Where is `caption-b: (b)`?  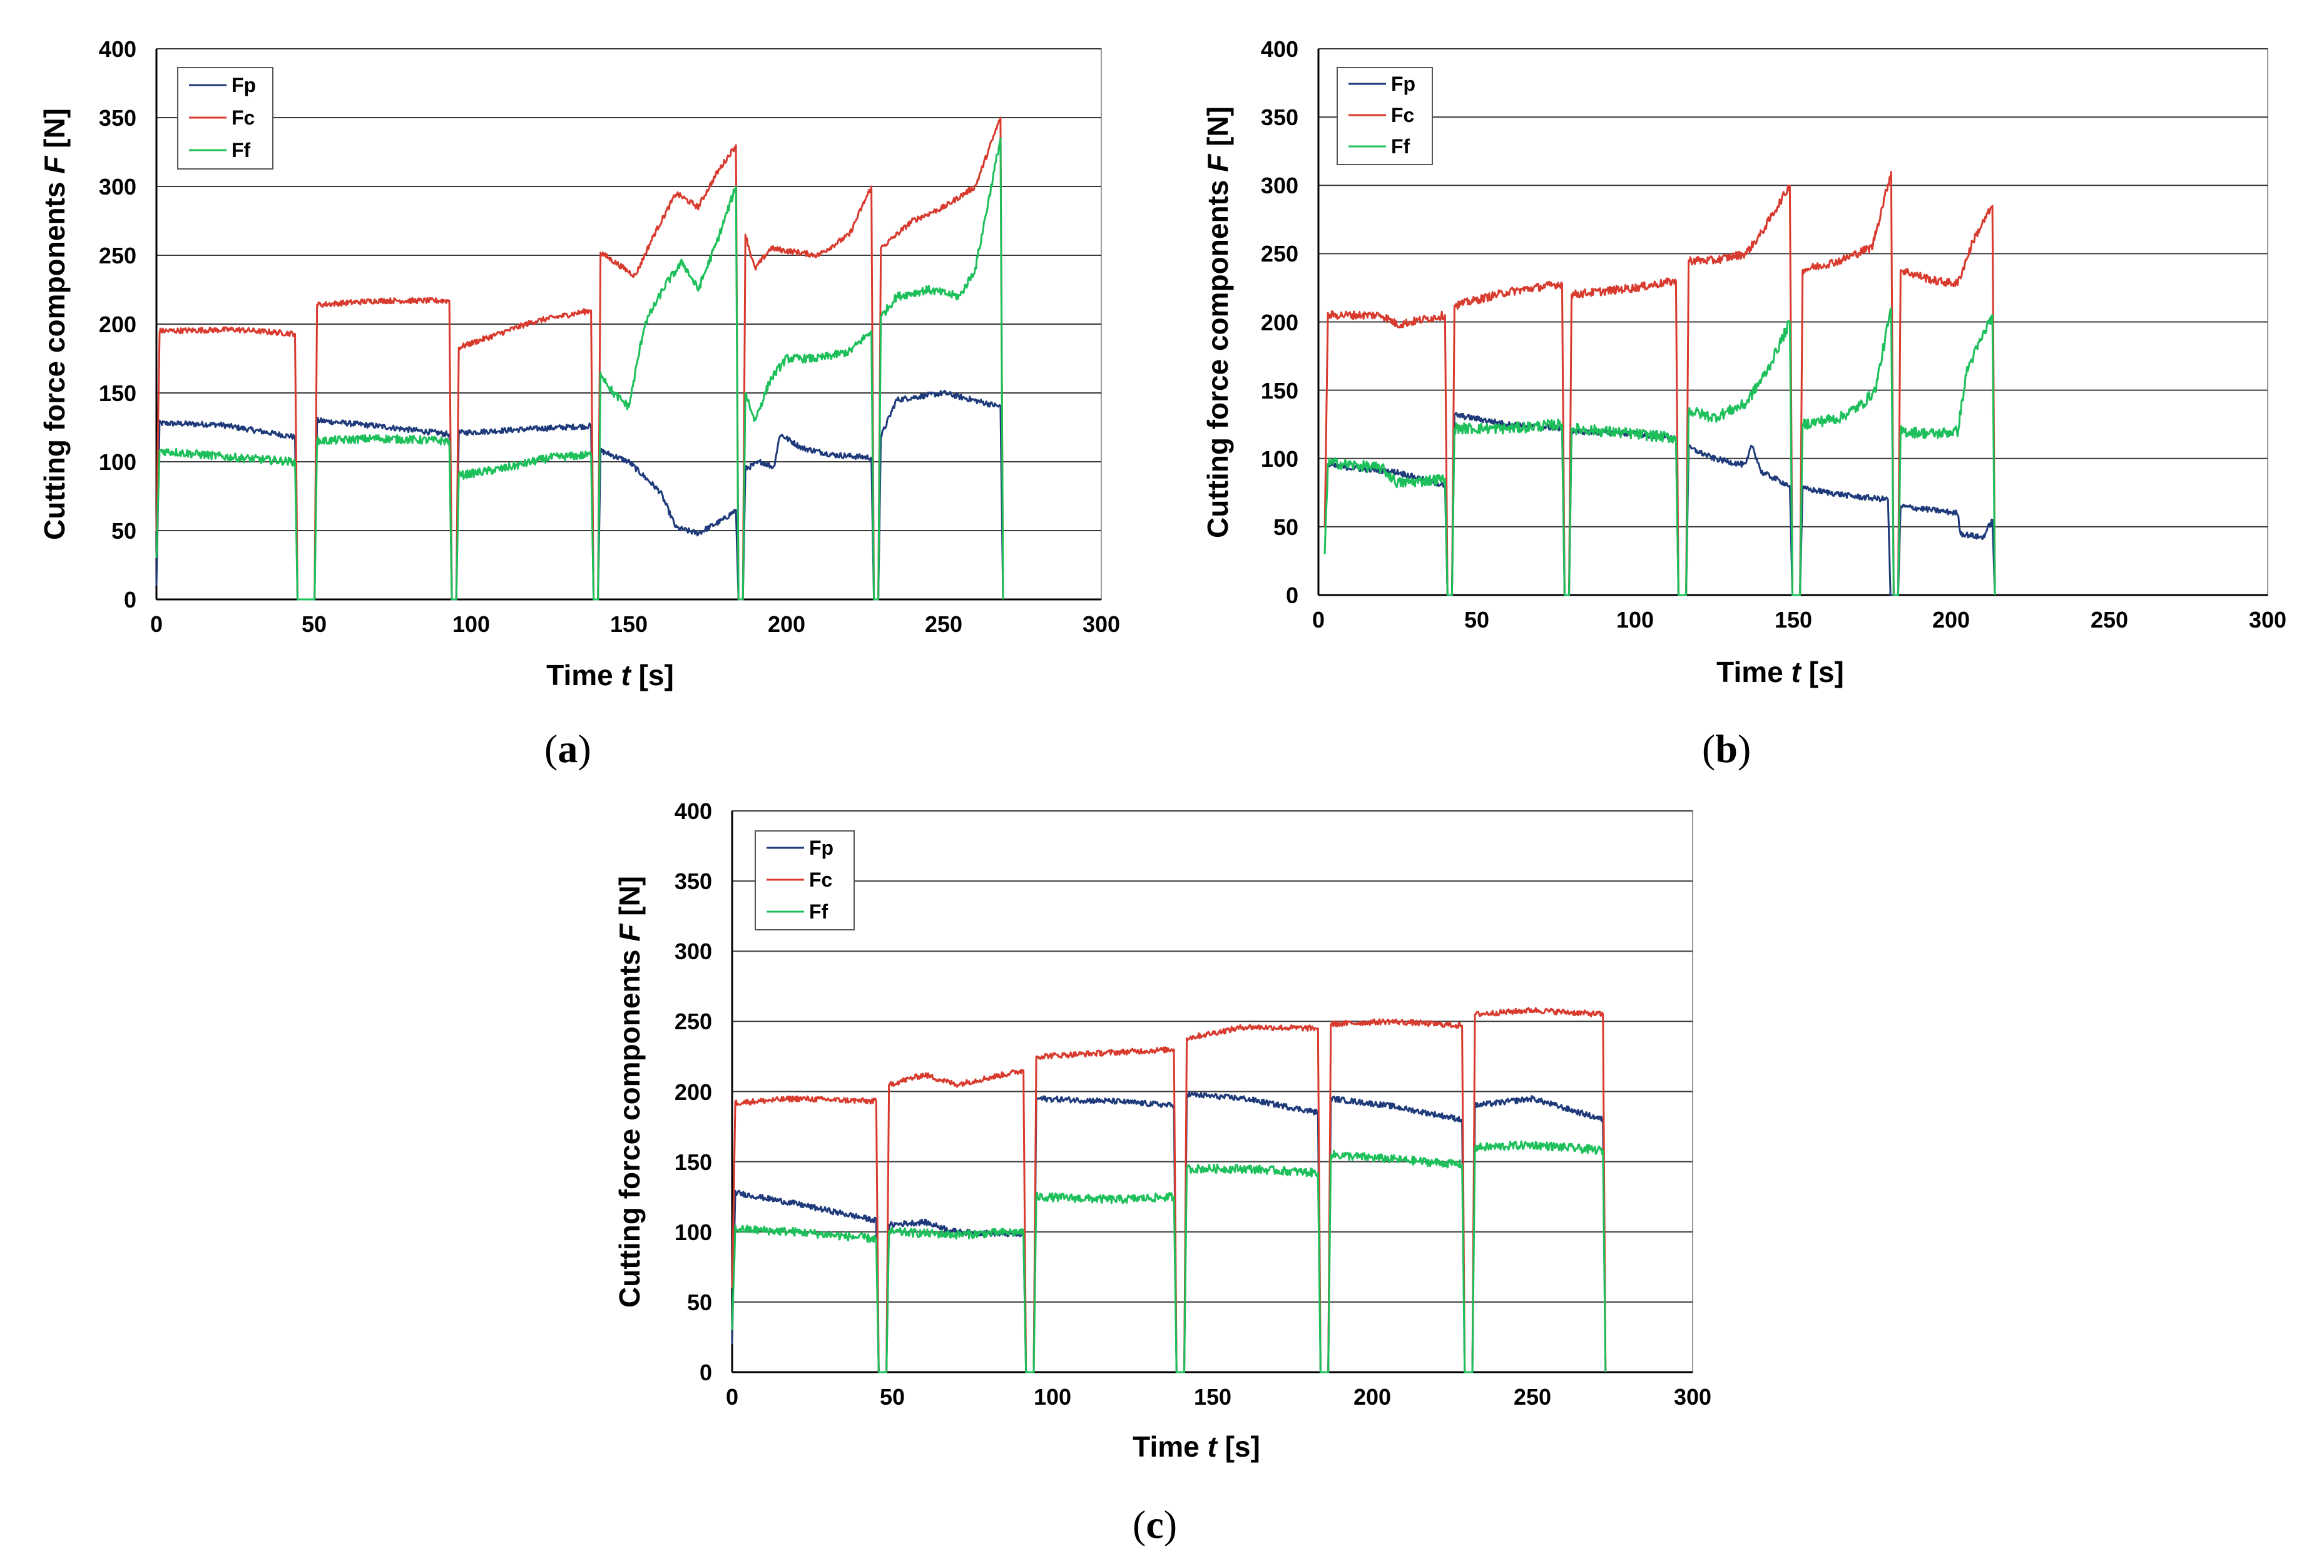 caption-b: (b) is located at coordinates (1726, 748).